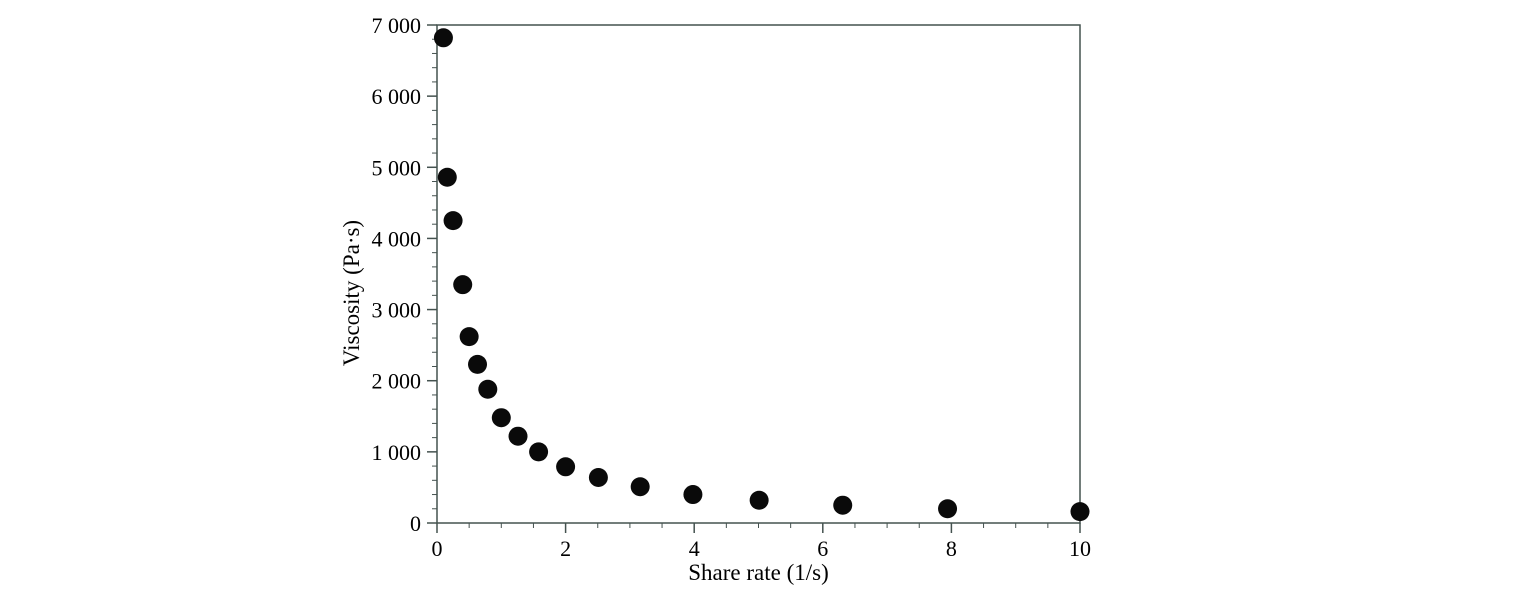 This screenshot has width=1527, height=608. Describe the element at coordinates (397, 167) in the screenshot. I see `y-tick-label: 5 000` at that location.